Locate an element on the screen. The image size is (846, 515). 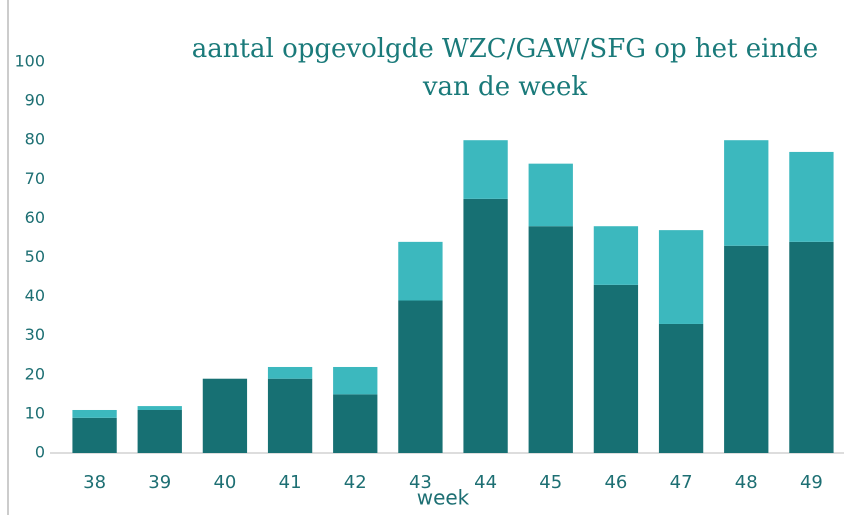
y-tick-label: 90 is located at coordinates (35, 100).